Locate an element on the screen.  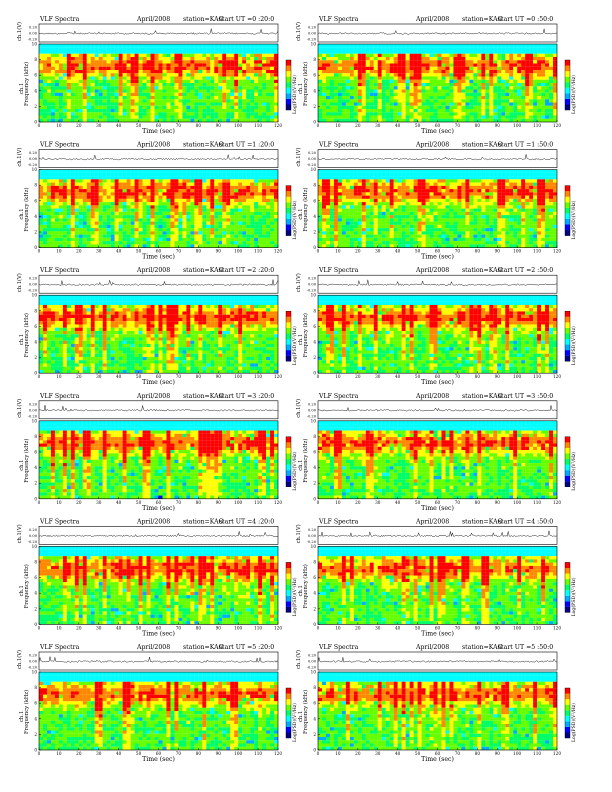
colorbar-label: Log(PSD)(V²/Hz) is located at coordinates (573, 722).